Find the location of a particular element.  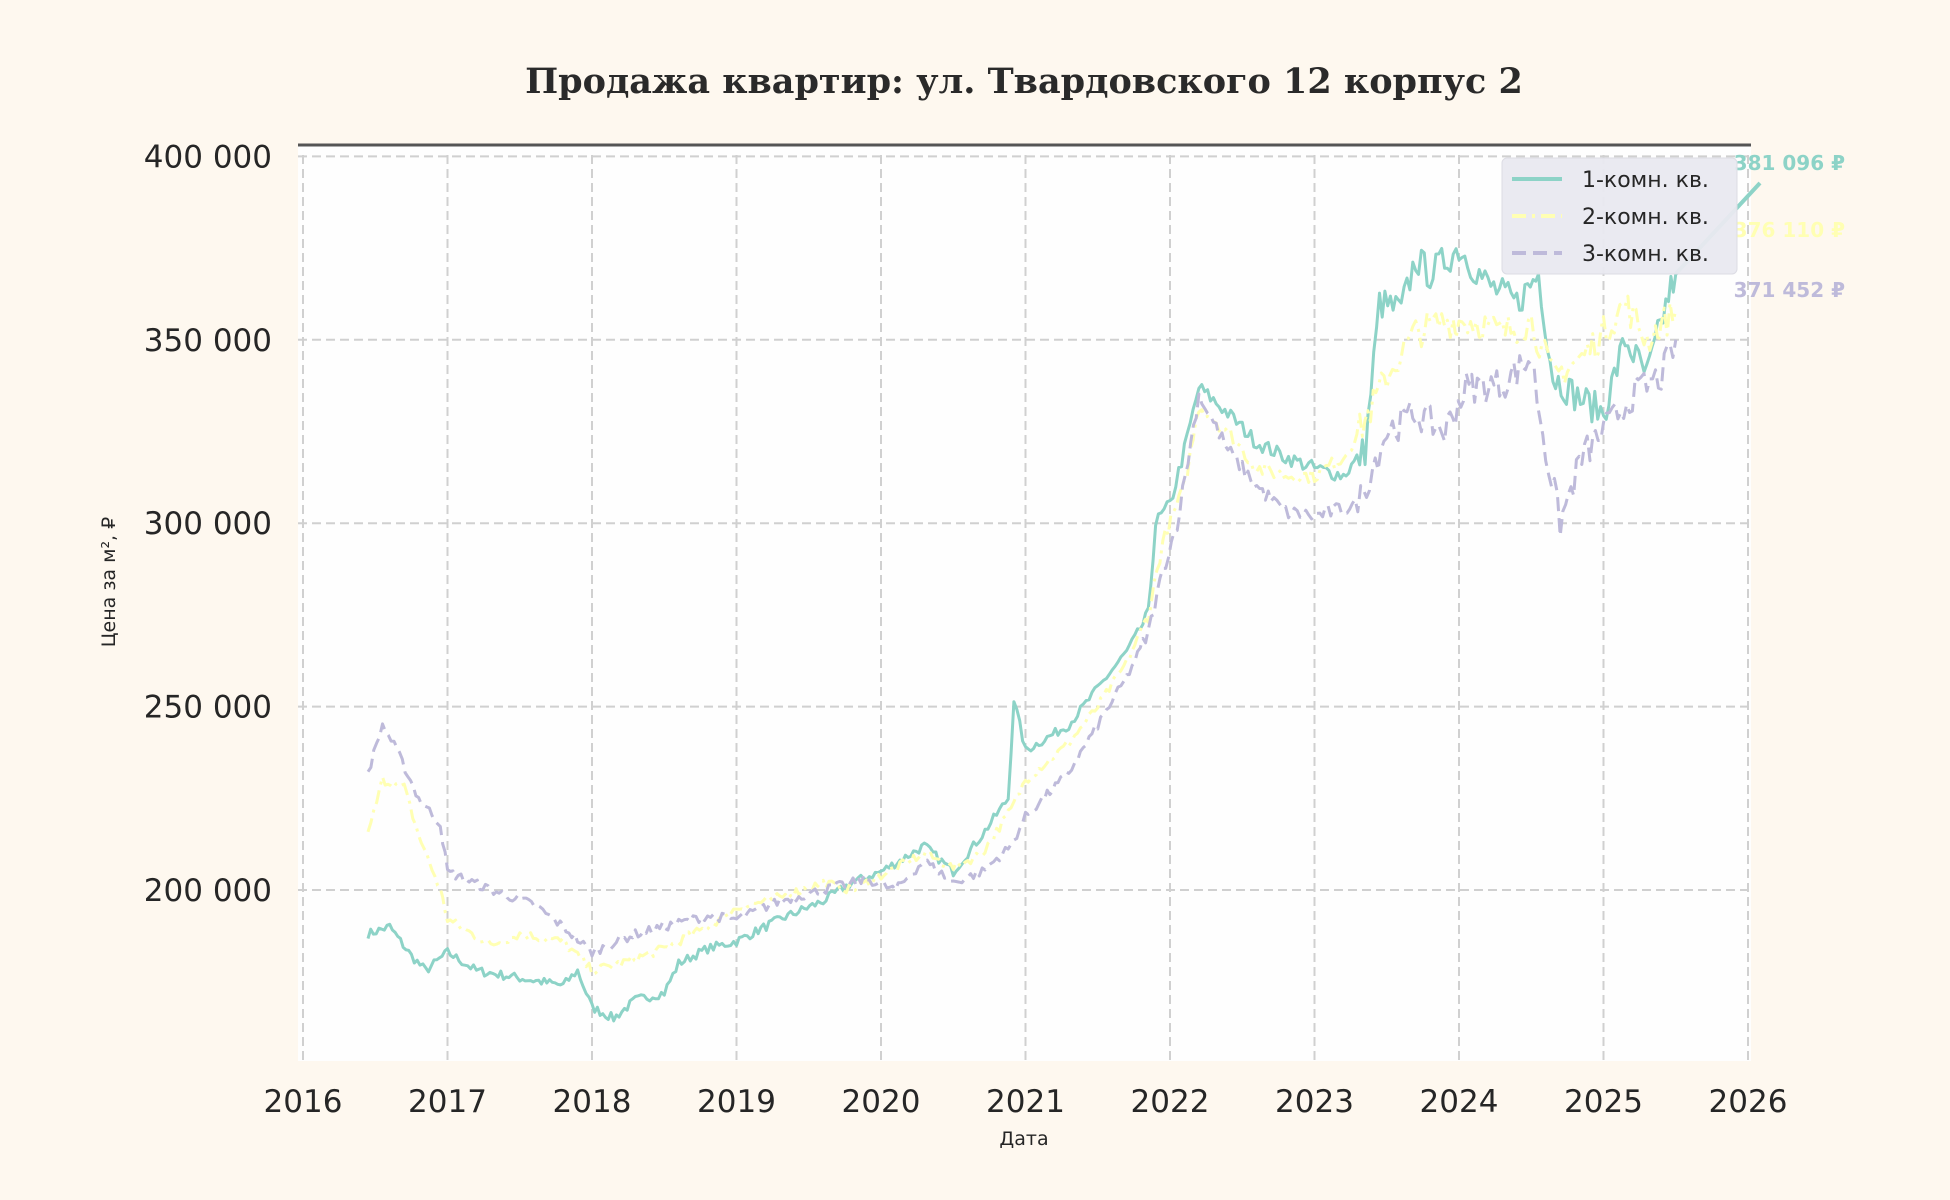

x-tick-label: 2025 is located at coordinates (1603, 1102).